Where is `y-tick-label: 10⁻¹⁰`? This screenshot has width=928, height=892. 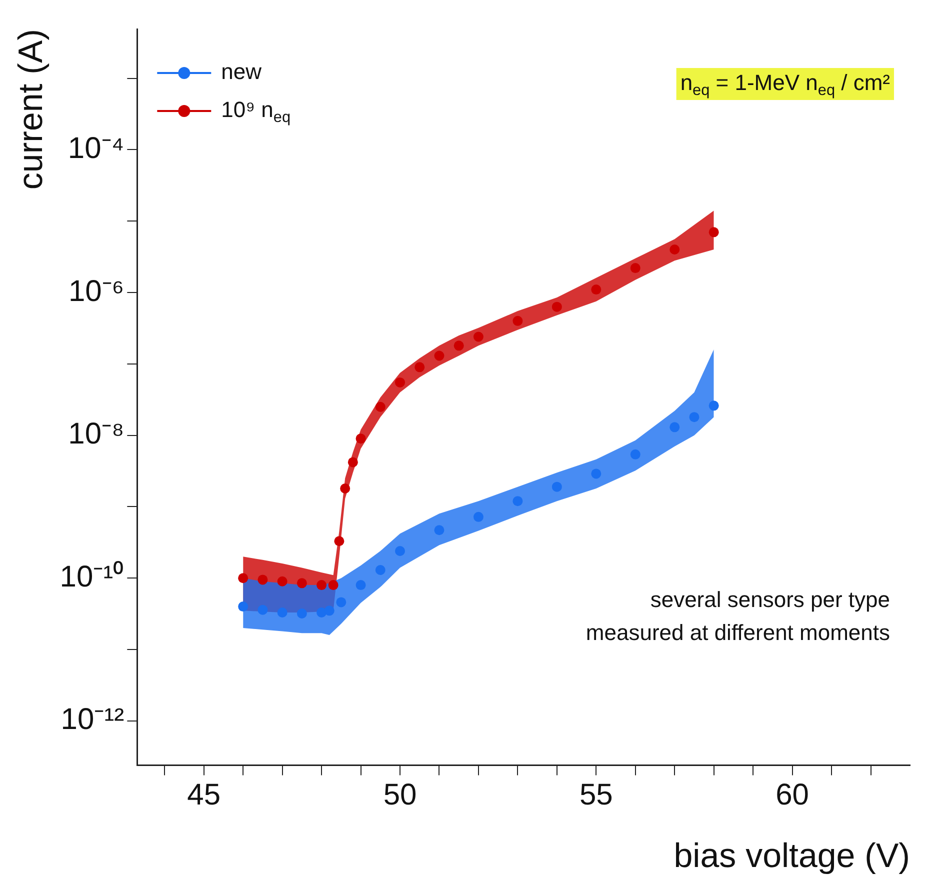
y-tick-label: 10⁻¹⁰ is located at coordinates (92, 577).